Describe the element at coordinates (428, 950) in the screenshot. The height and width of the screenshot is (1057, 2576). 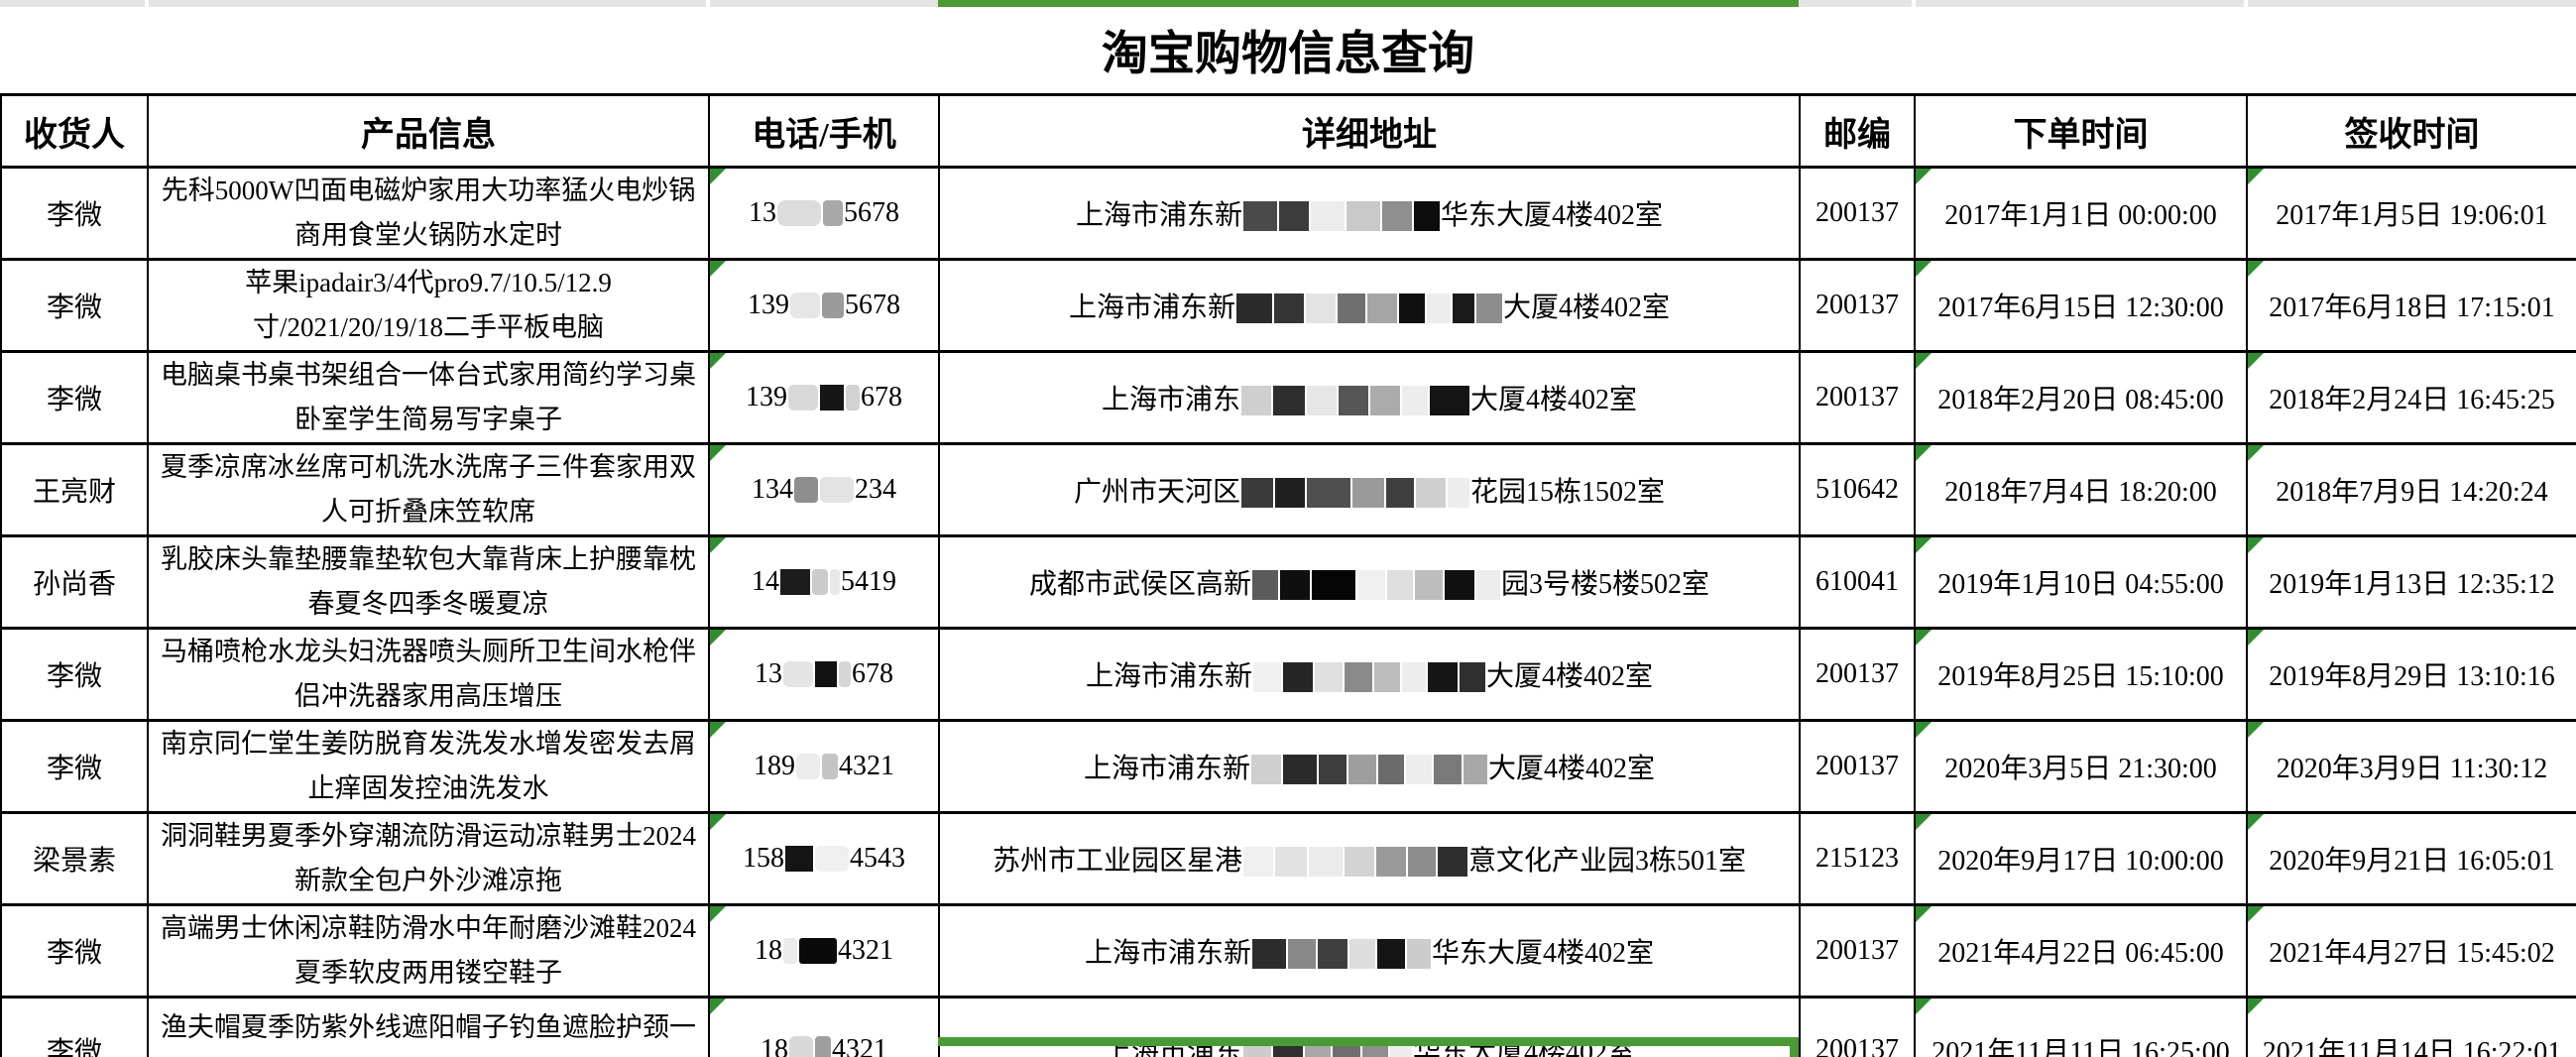
I see `cell-product: 高端男士休闲凉鞋防滑水中年耐磨沙滩鞋2024夏季软皮两用镂空鞋子` at that location.